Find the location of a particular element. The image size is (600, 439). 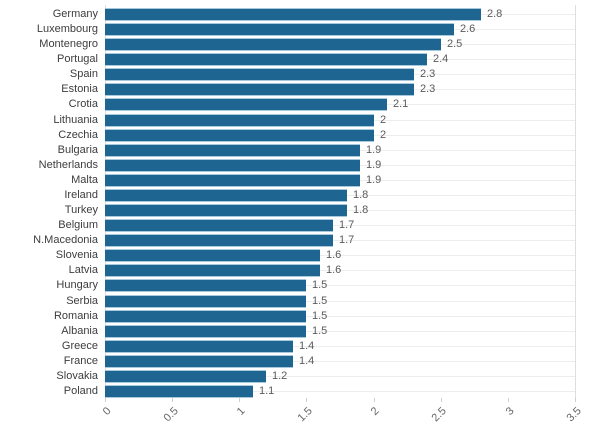

bar-row: Luxembourg 2.6 is located at coordinates (300, 29).